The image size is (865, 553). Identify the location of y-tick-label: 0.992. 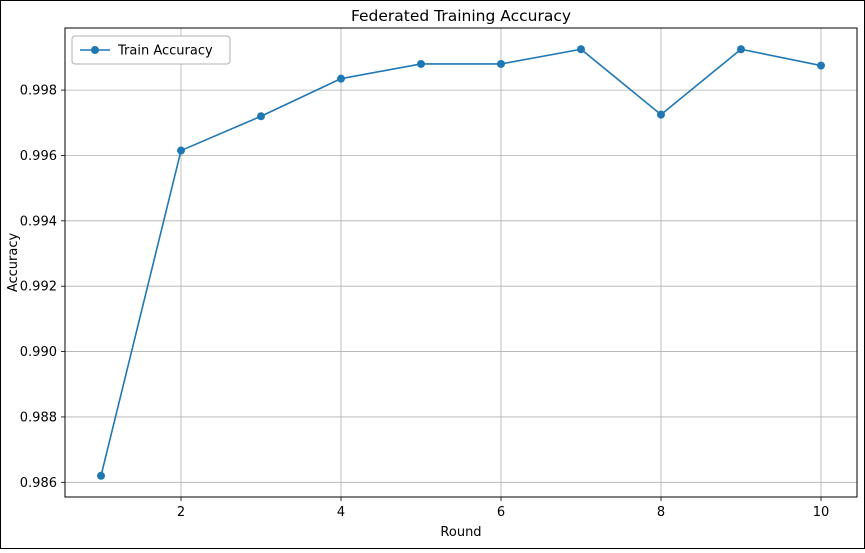
(38, 287).